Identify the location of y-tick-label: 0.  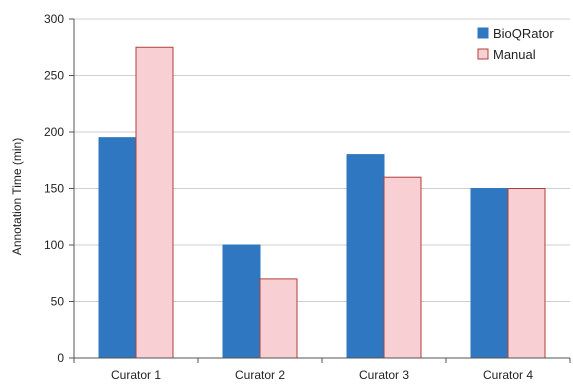
(60, 358).